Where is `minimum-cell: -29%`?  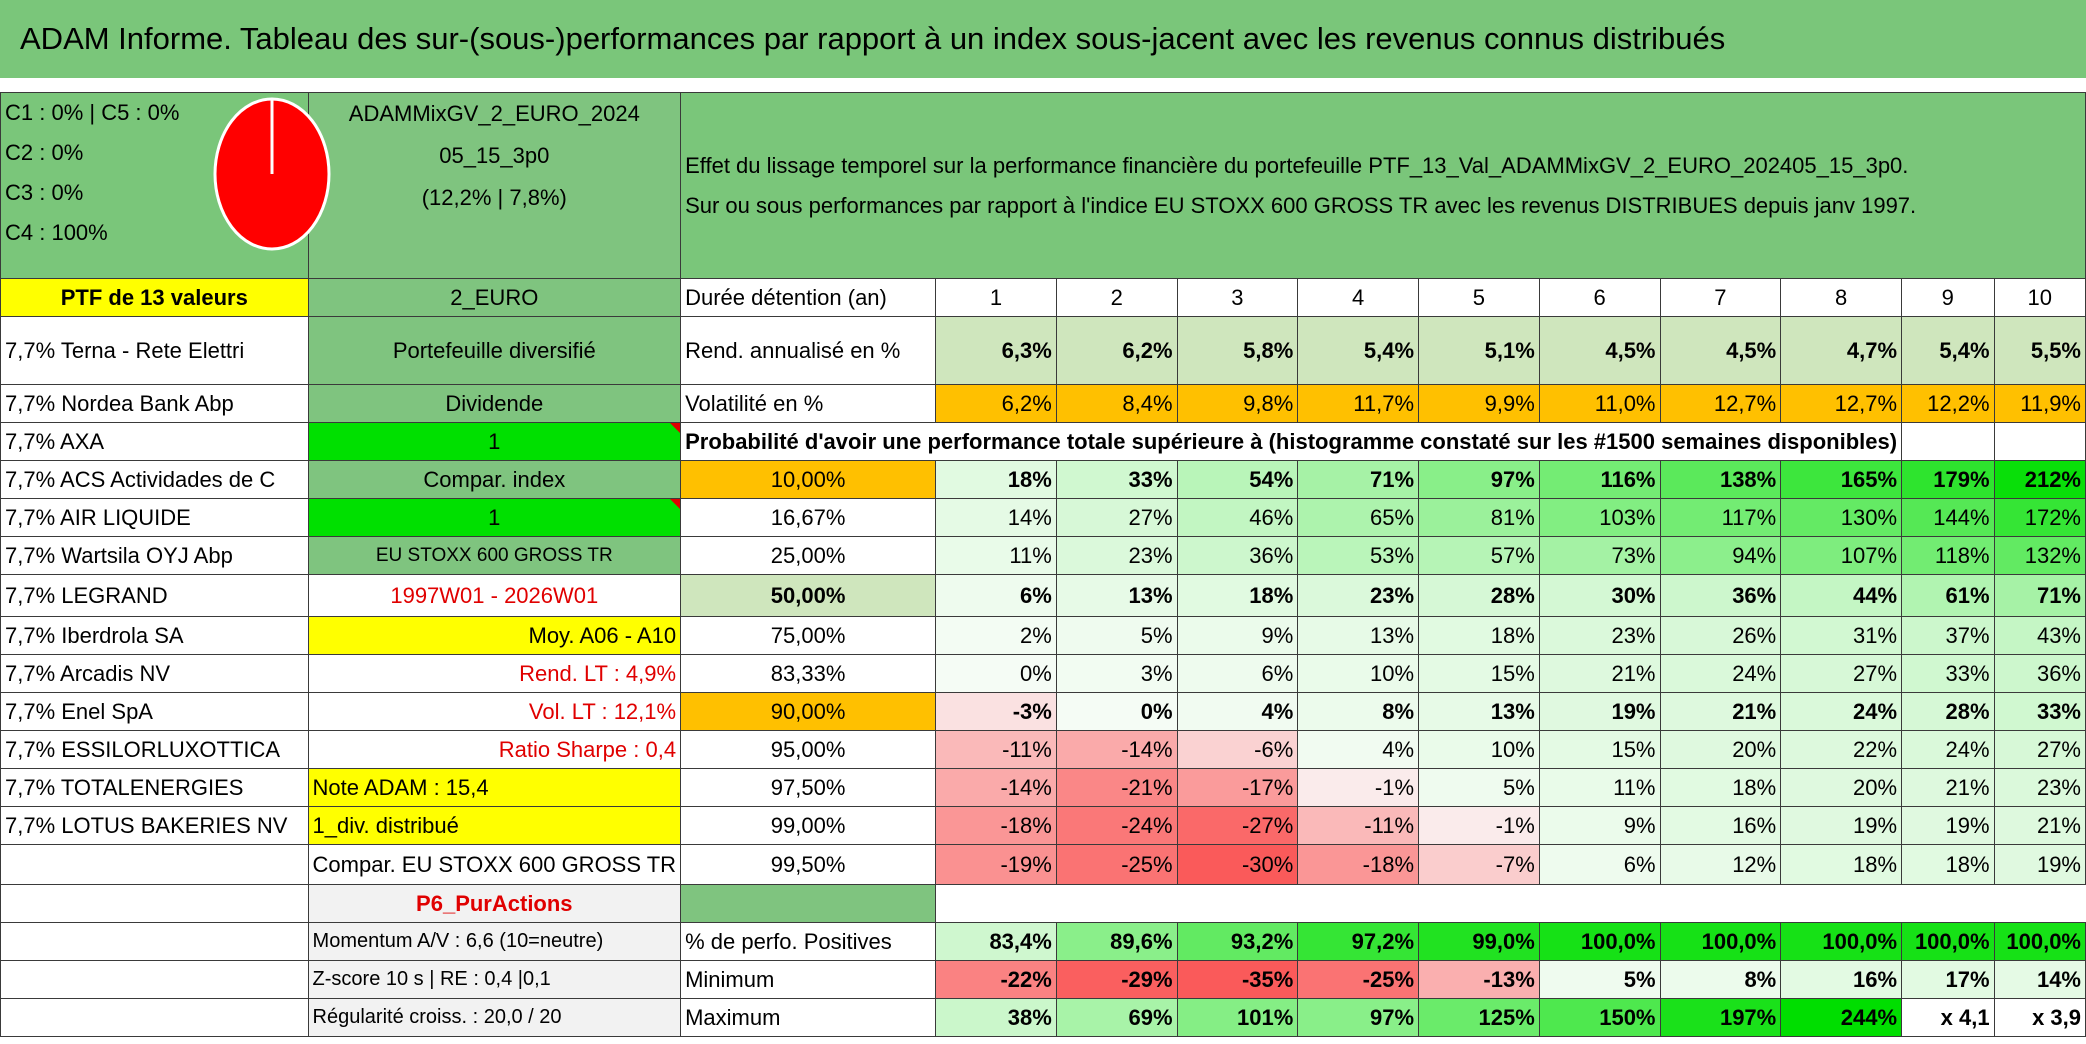
minimum-cell: -29% is located at coordinates (1116, 979).